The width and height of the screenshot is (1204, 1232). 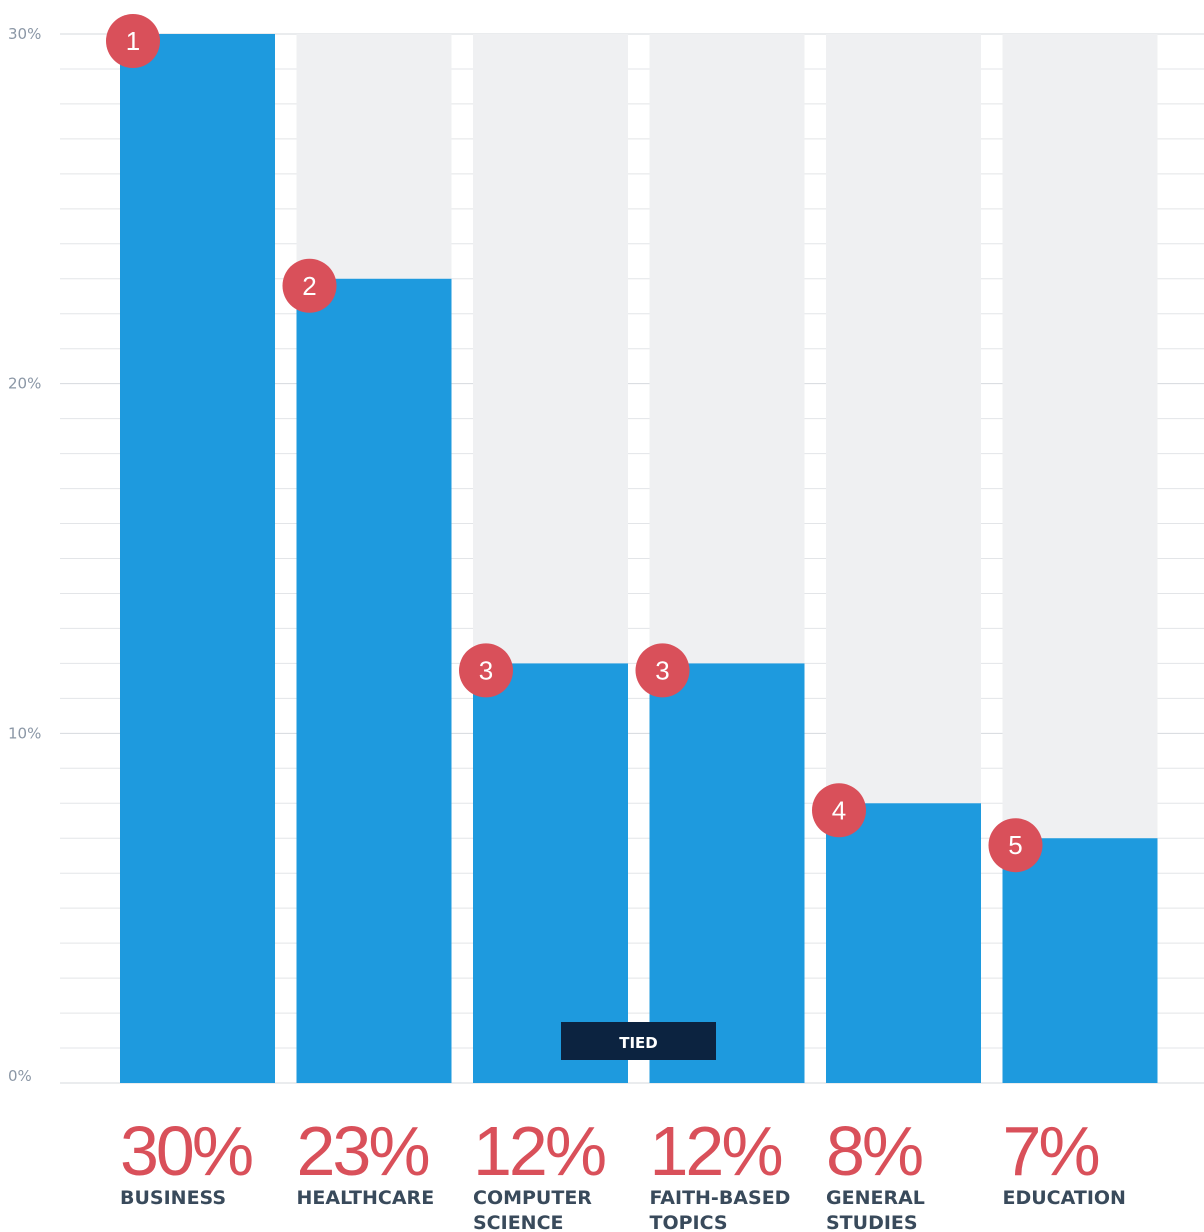 I want to click on tied-label: TIED, so click(x=638, y=1043).